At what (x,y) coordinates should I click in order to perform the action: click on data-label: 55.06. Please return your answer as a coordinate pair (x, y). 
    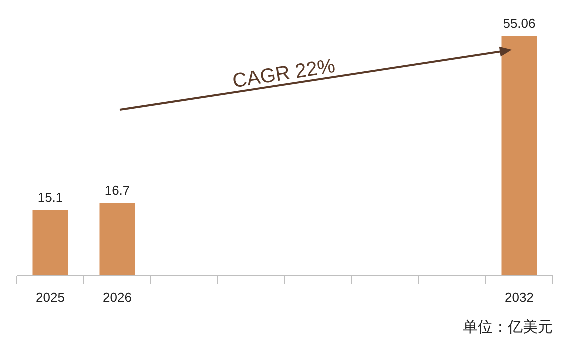
    Looking at the image, I should click on (519, 23).